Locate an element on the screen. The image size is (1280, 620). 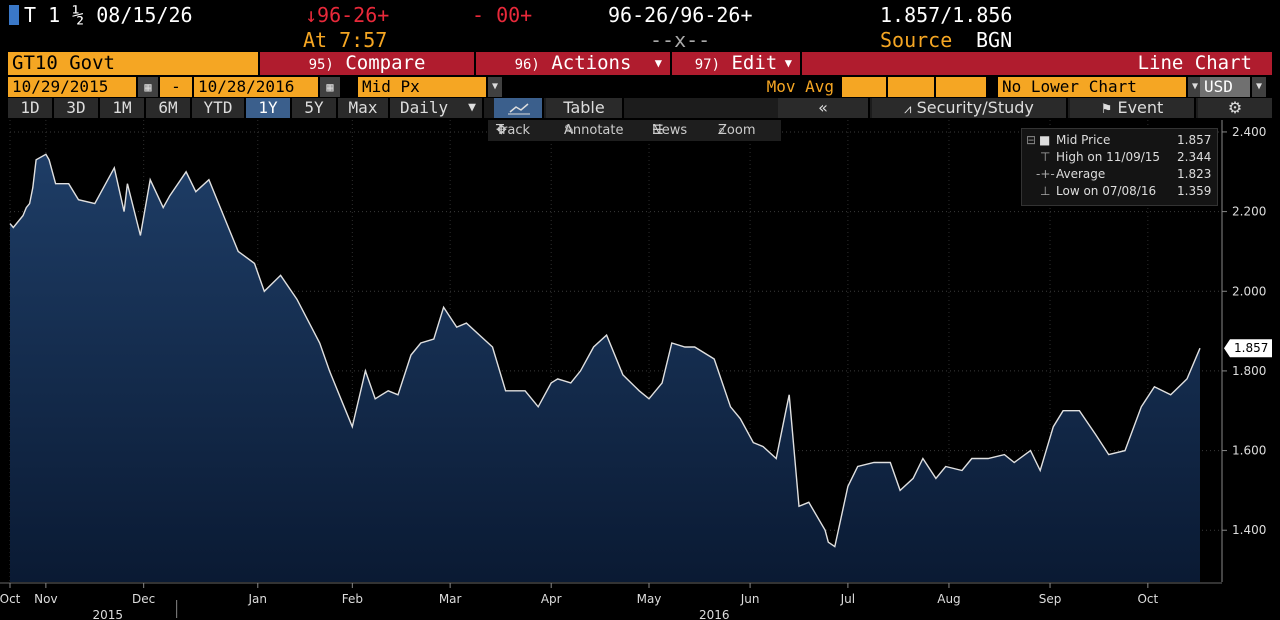
period-max-button: Max is located at coordinates (364, 108).